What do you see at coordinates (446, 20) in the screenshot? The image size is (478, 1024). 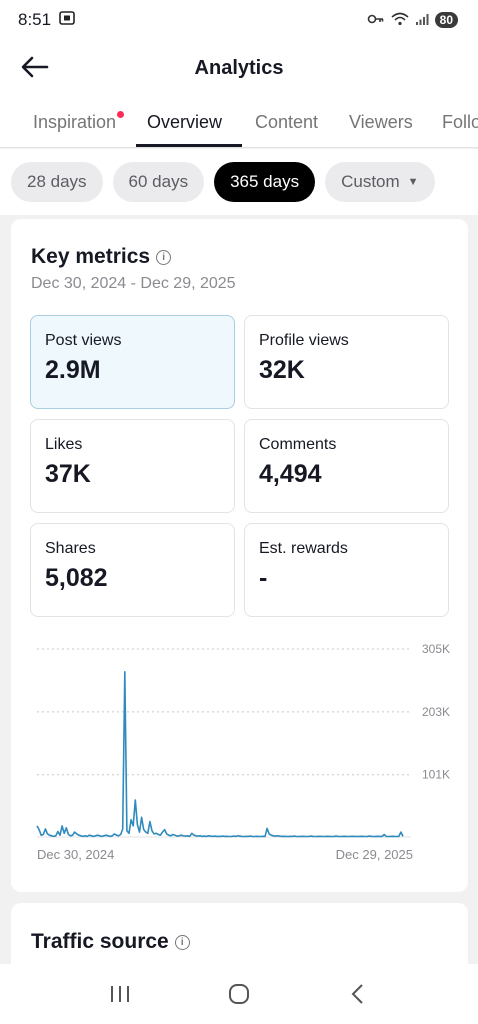 I see `battery-icon: 80` at bounding box center [446, 20].